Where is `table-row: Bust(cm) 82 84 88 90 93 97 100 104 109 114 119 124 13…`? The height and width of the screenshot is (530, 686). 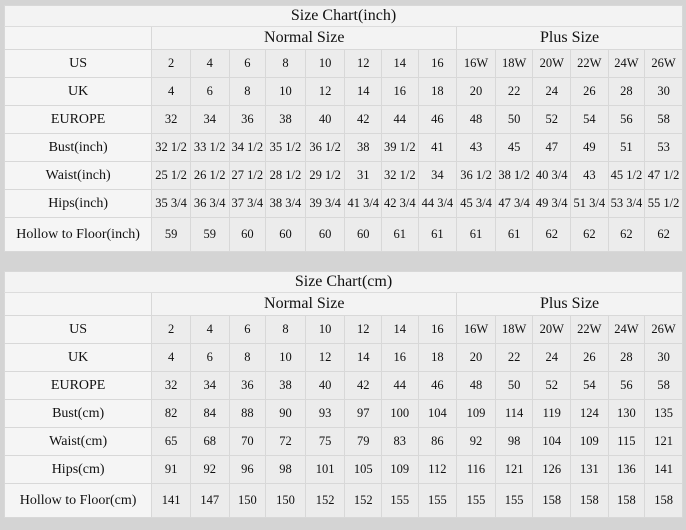 table-row: Bust(cm) 82 84 88 90 93 97 100 104 109 114 119 124 13… is located at coordinates (343, 413).